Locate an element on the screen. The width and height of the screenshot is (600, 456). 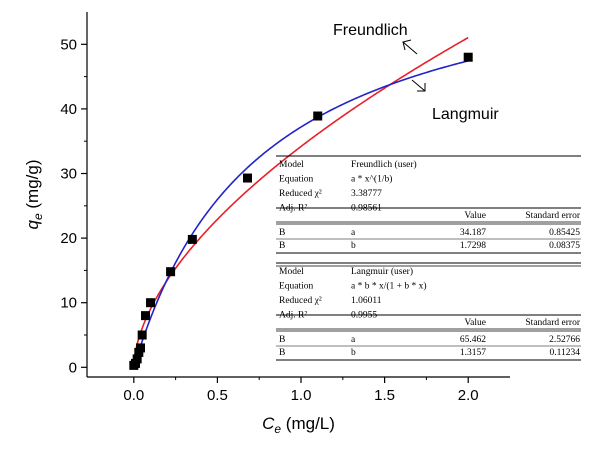
x-axis-title: Ce (mg/L) is located at coordinates (298, 425).